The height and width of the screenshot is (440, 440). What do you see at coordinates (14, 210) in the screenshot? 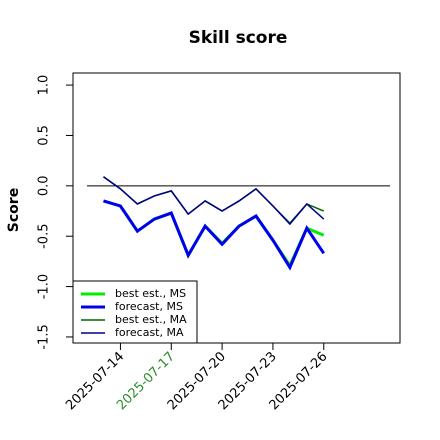
I see `y-axis-label: Score` at bounding box center [14, 210].